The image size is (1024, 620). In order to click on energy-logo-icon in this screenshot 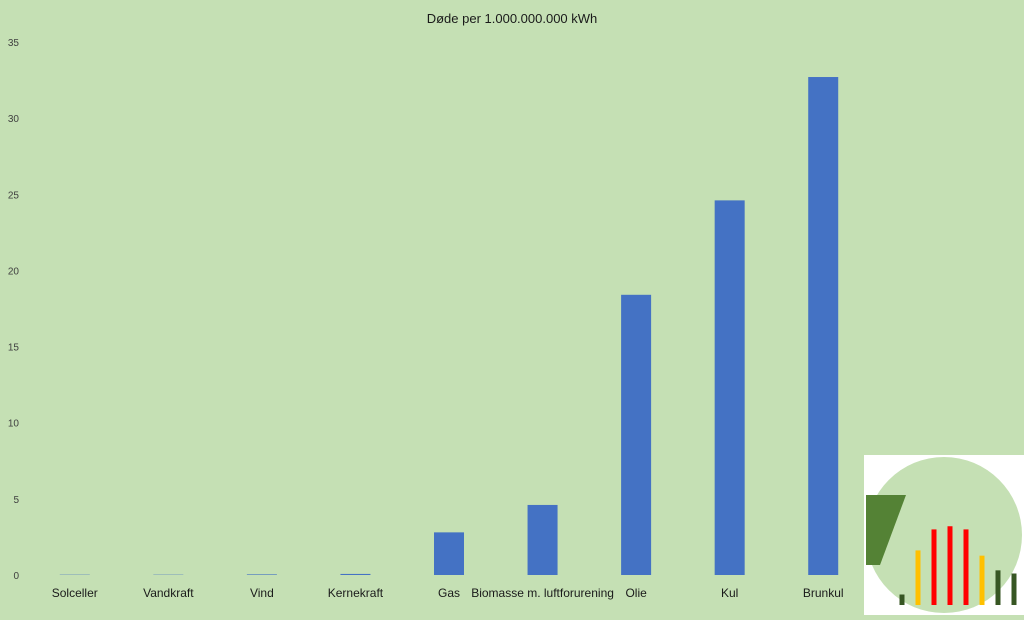, I will do `click(944, 535)`.